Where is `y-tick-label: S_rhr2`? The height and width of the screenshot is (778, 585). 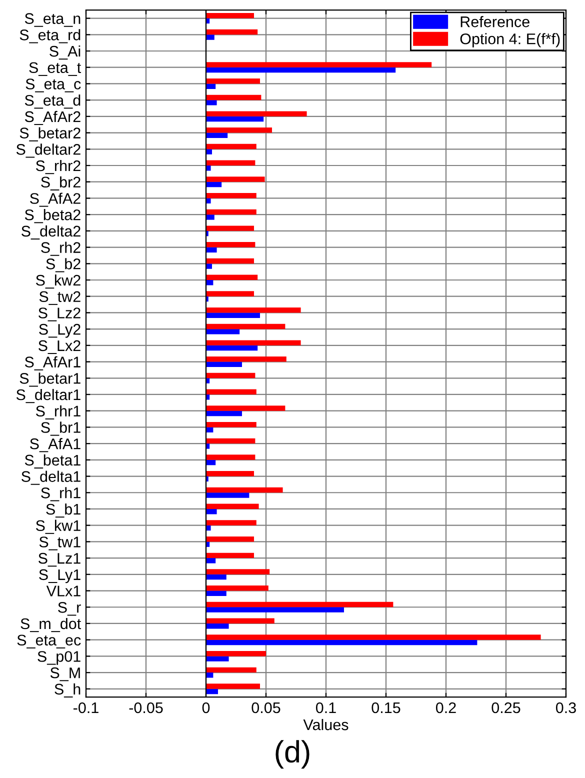
y-tick-label: S_rhr2 is located at coordinates (58, 167).